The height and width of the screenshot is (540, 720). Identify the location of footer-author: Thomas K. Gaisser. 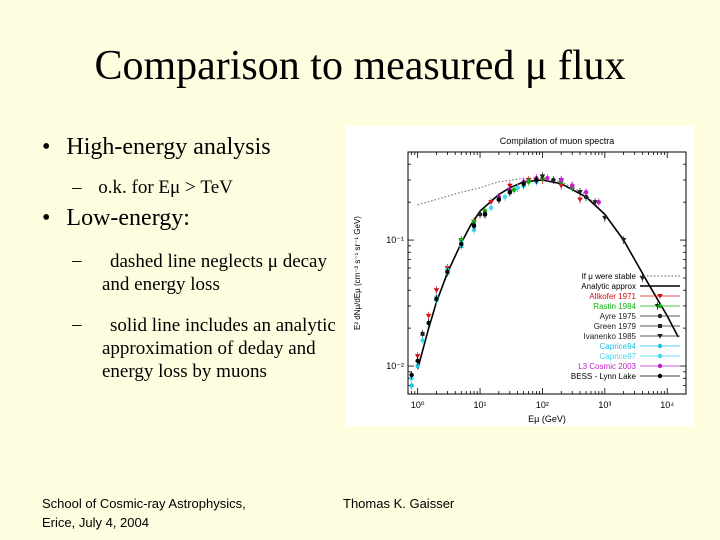
(399, 503).